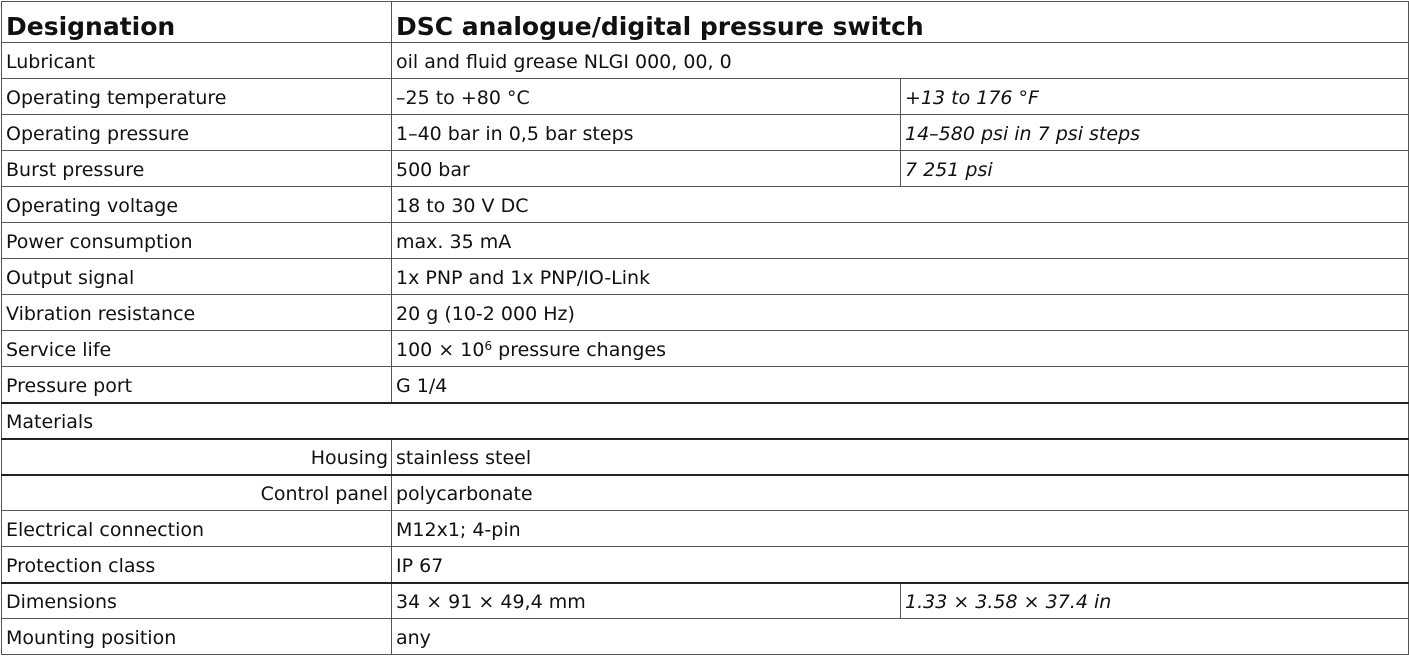 The image size is (1409, 661). Describe the element at coordinates (899, 60) in the screenshot. I see `row-value: oil and fluid grease NLGI 000, 00, 0` at that location.